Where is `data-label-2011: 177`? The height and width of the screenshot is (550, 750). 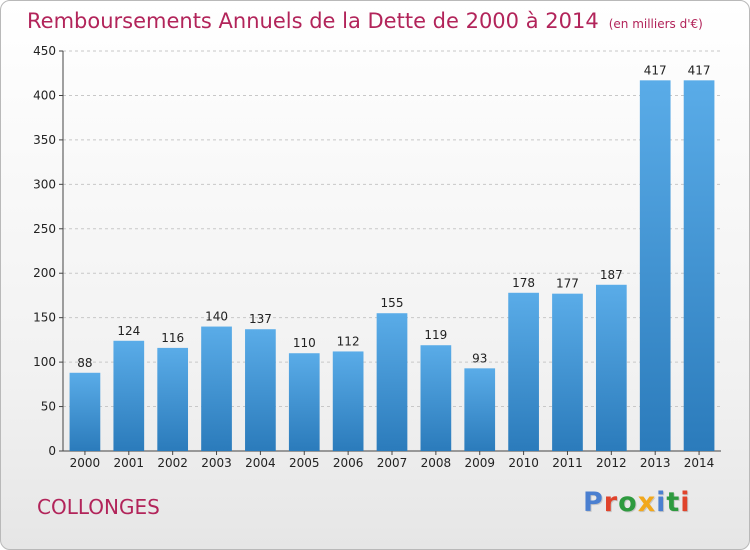
data-label-2011: 177 is located at coordinates (567, 284).